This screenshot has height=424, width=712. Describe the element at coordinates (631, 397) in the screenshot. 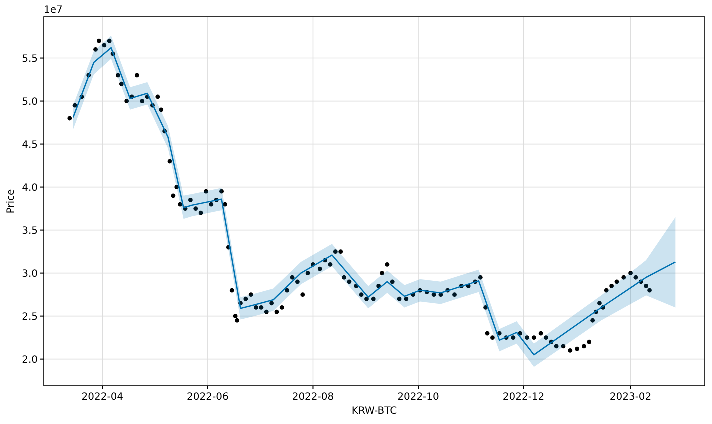

I see `x-tick-label: 2023-02` at that location.